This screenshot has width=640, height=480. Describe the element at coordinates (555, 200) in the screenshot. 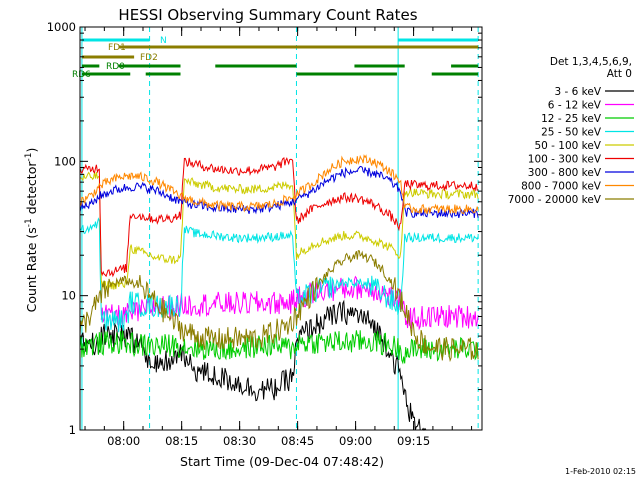

I see `legend-label-9: 7000 - 20000 keV` at that location.